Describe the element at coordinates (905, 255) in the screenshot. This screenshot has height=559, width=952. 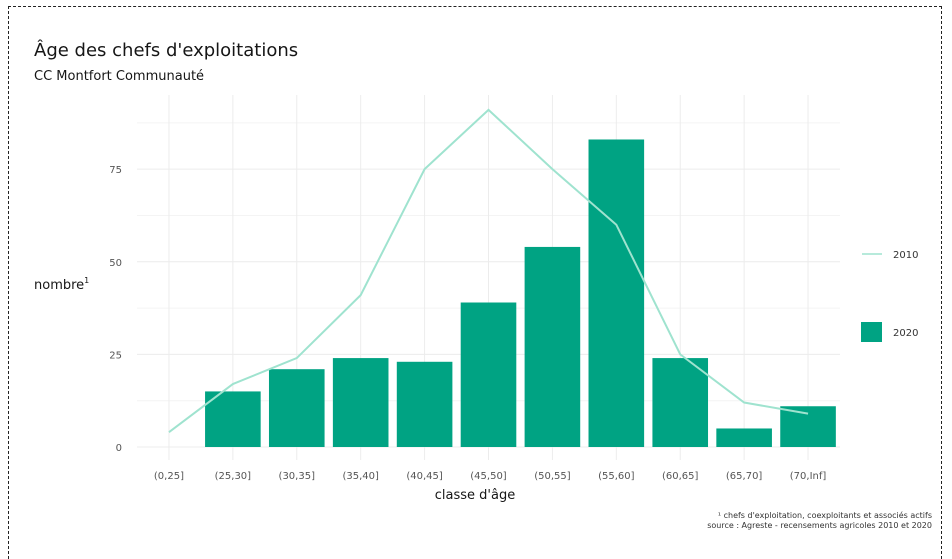
I see `legend-2010-label: 2010` at that location.